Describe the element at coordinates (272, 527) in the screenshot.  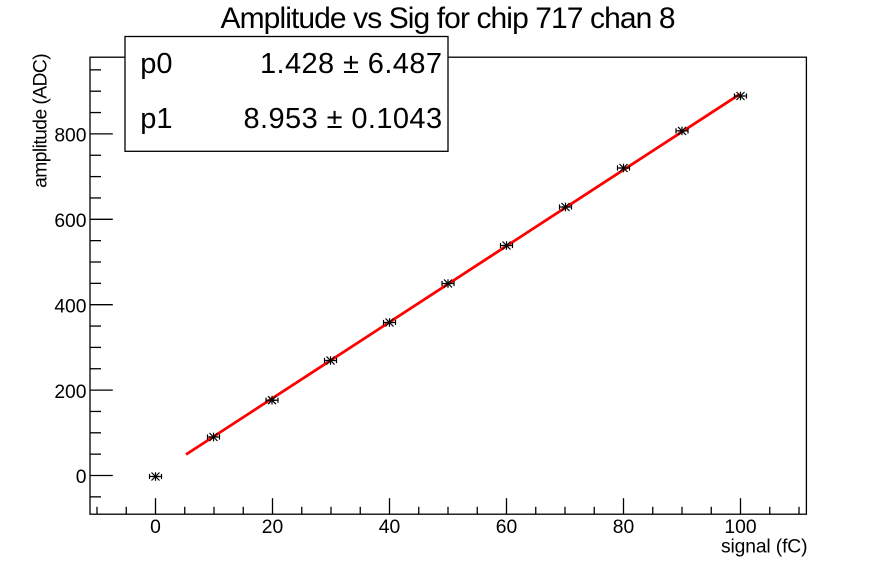
I see `svg-text: 20` at that location.